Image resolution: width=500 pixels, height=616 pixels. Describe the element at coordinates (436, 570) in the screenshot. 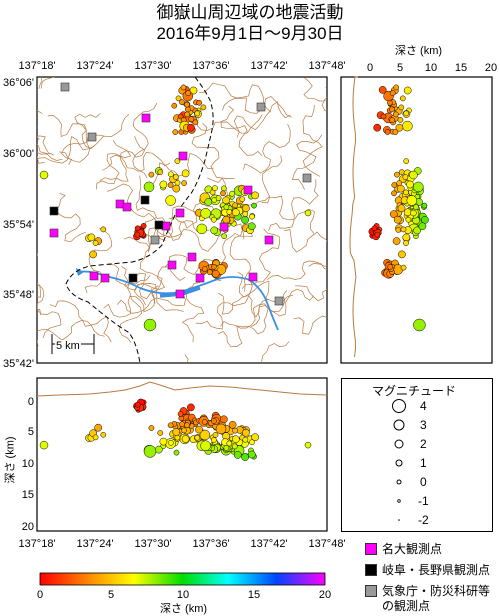

I see `legend-gifu-label: 岐阜・長野県観測点` at that location.